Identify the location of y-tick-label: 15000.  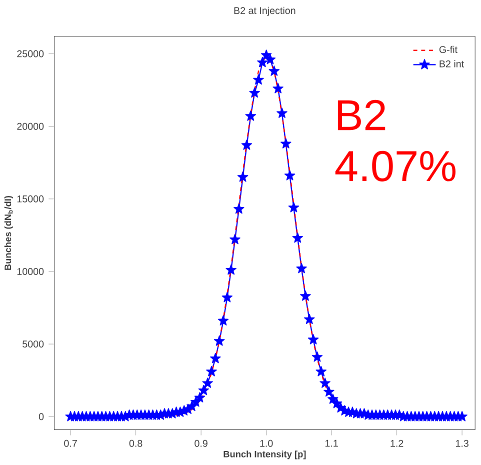
(30, 198).